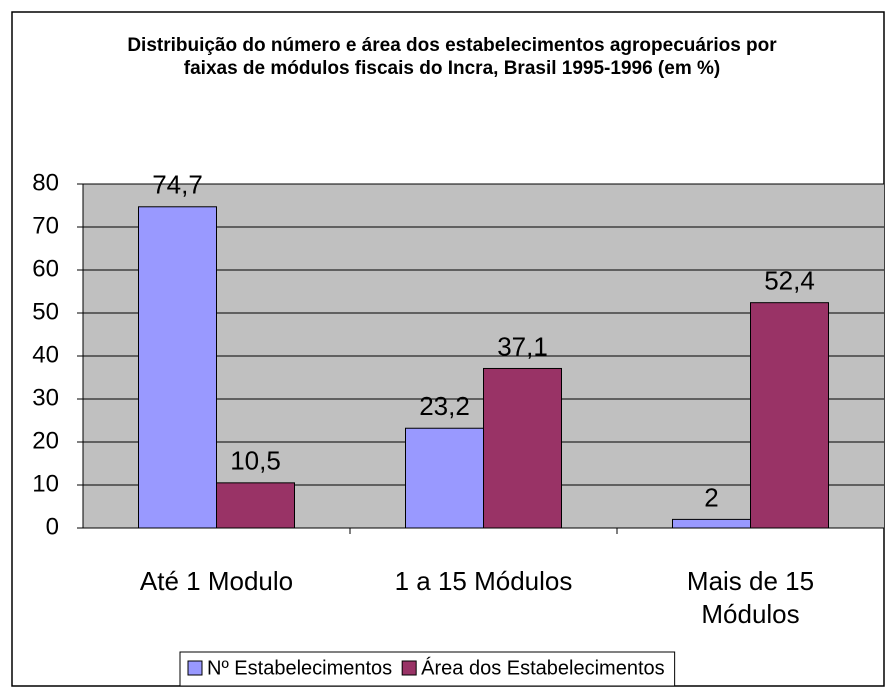 The image size is (887, 688). Describe the element at coordinates (45, 354) in the screenshot. I see `y-tick-label: 40` at that location.